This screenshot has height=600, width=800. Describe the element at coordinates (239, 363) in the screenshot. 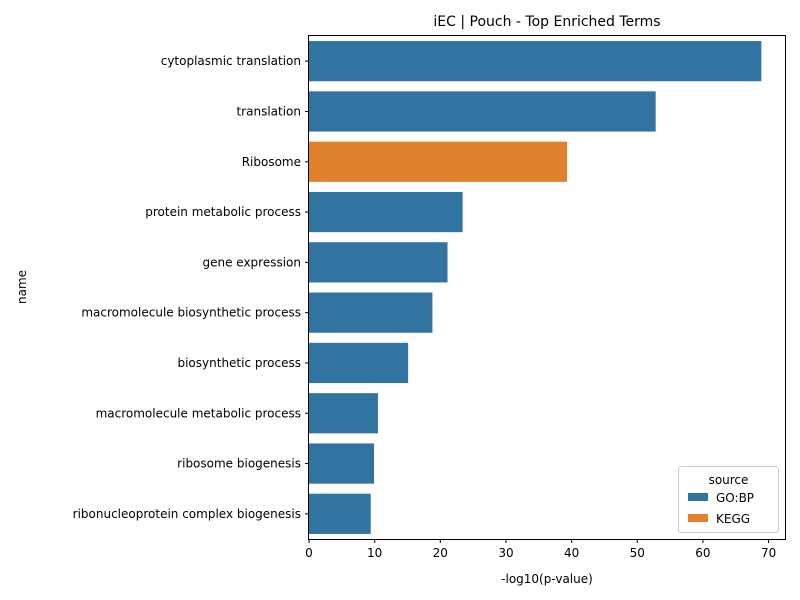

I see `y-tick-label: biosynthetic process` at that location.